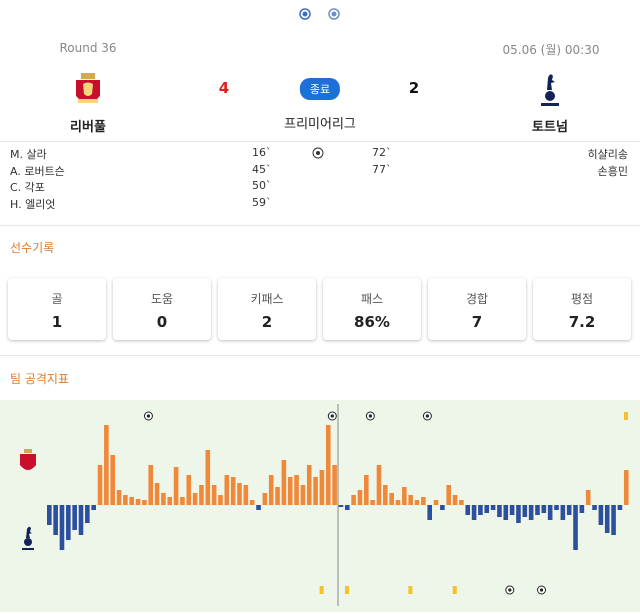 This screenshot has width=640, height=614. I want to click on stat-value: 2, so click(267, 322).